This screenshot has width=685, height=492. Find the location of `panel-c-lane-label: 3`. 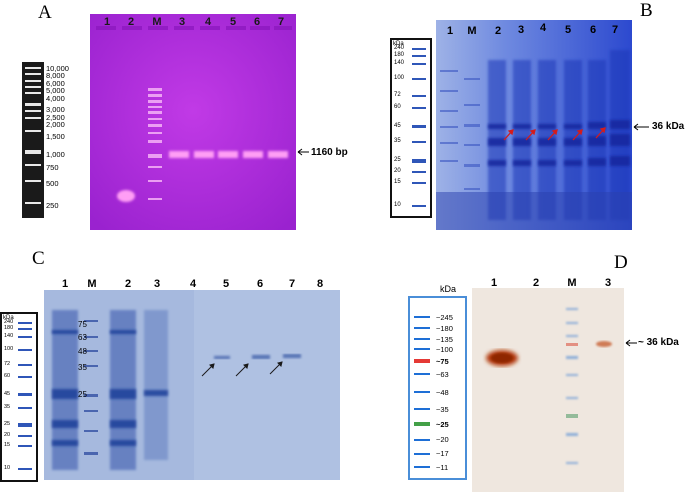

panel-c-lane-label: 3 is located at coordinates (157, 284).